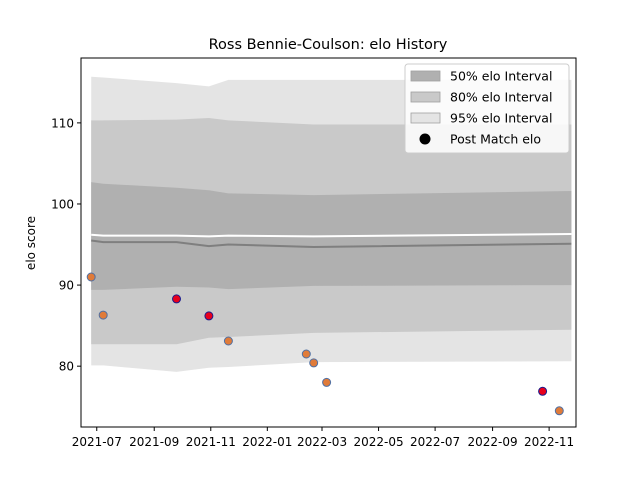  I want to click on y-tick-label-110: 110, so click(62, 123).